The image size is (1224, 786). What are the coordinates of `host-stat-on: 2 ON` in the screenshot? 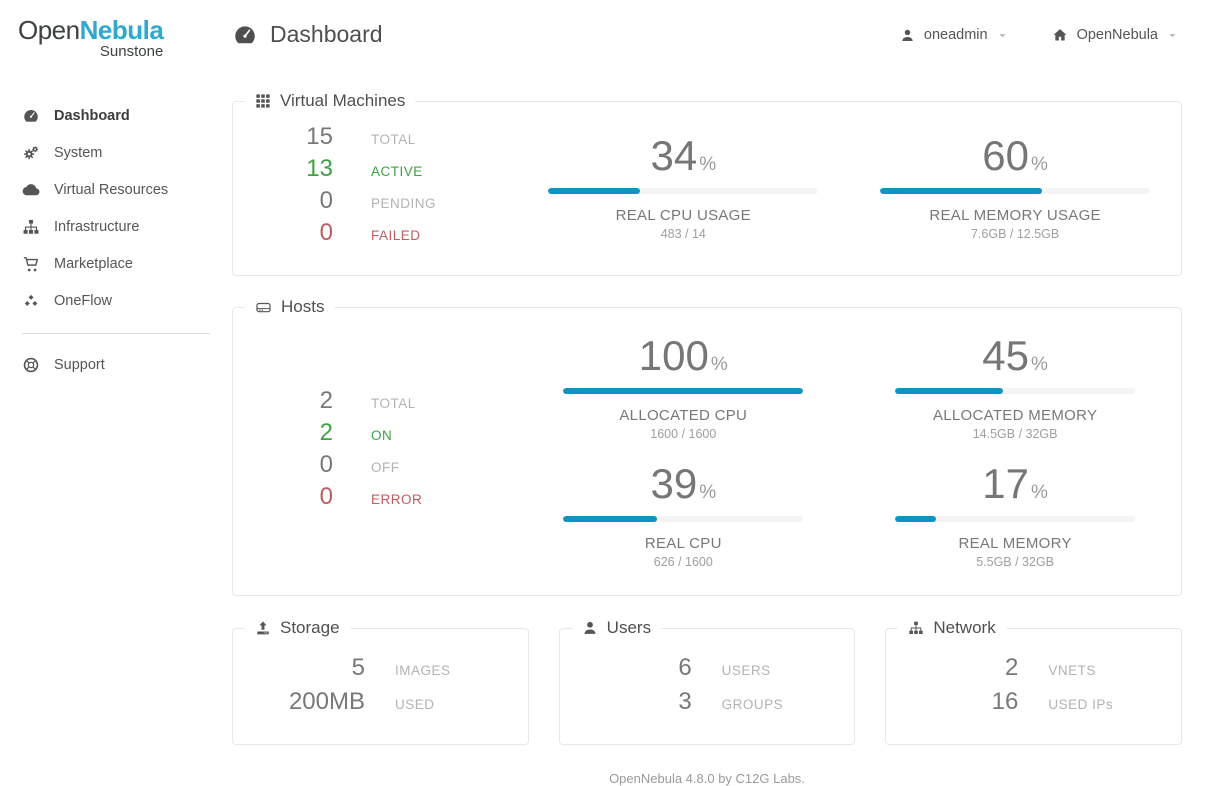 It's located at (375, 435).